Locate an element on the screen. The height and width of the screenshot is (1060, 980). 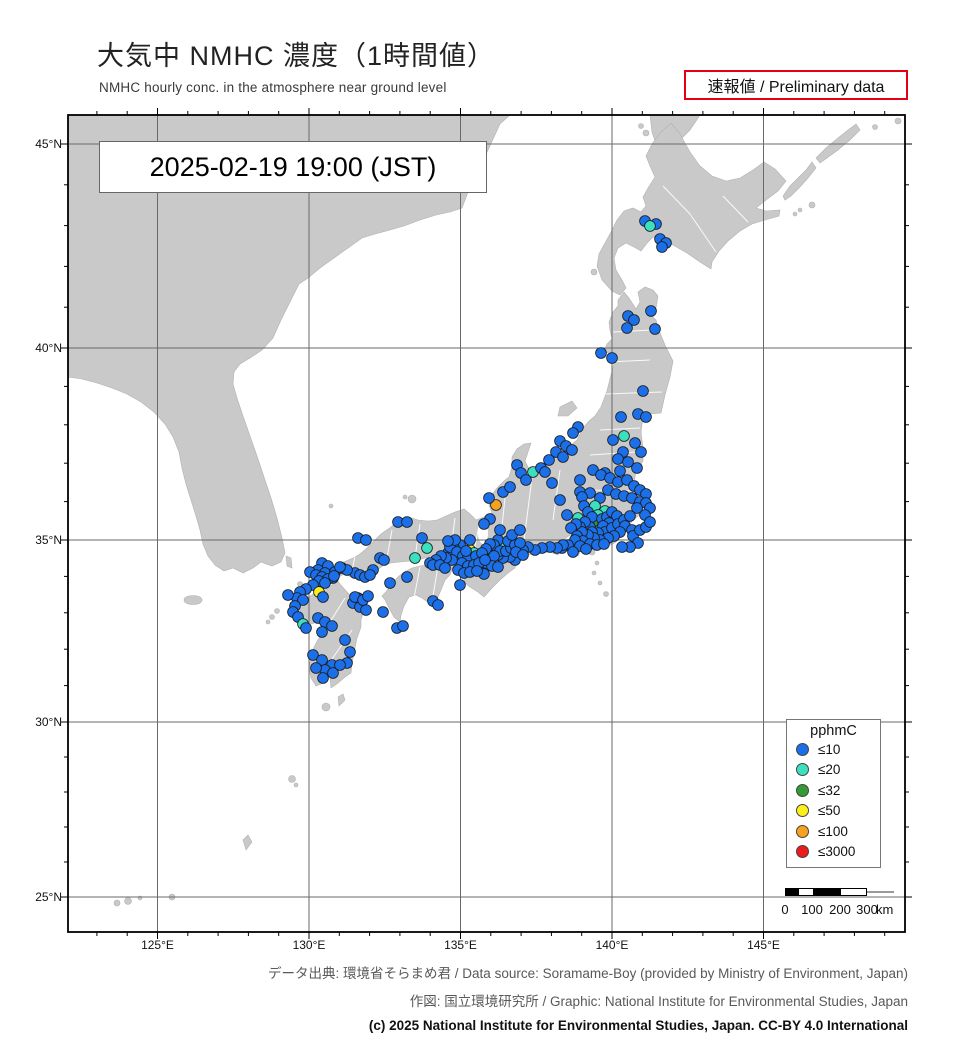
page-title: 大気中 NMHC 濃度（1時間値） is located at coordinates (296, 56).